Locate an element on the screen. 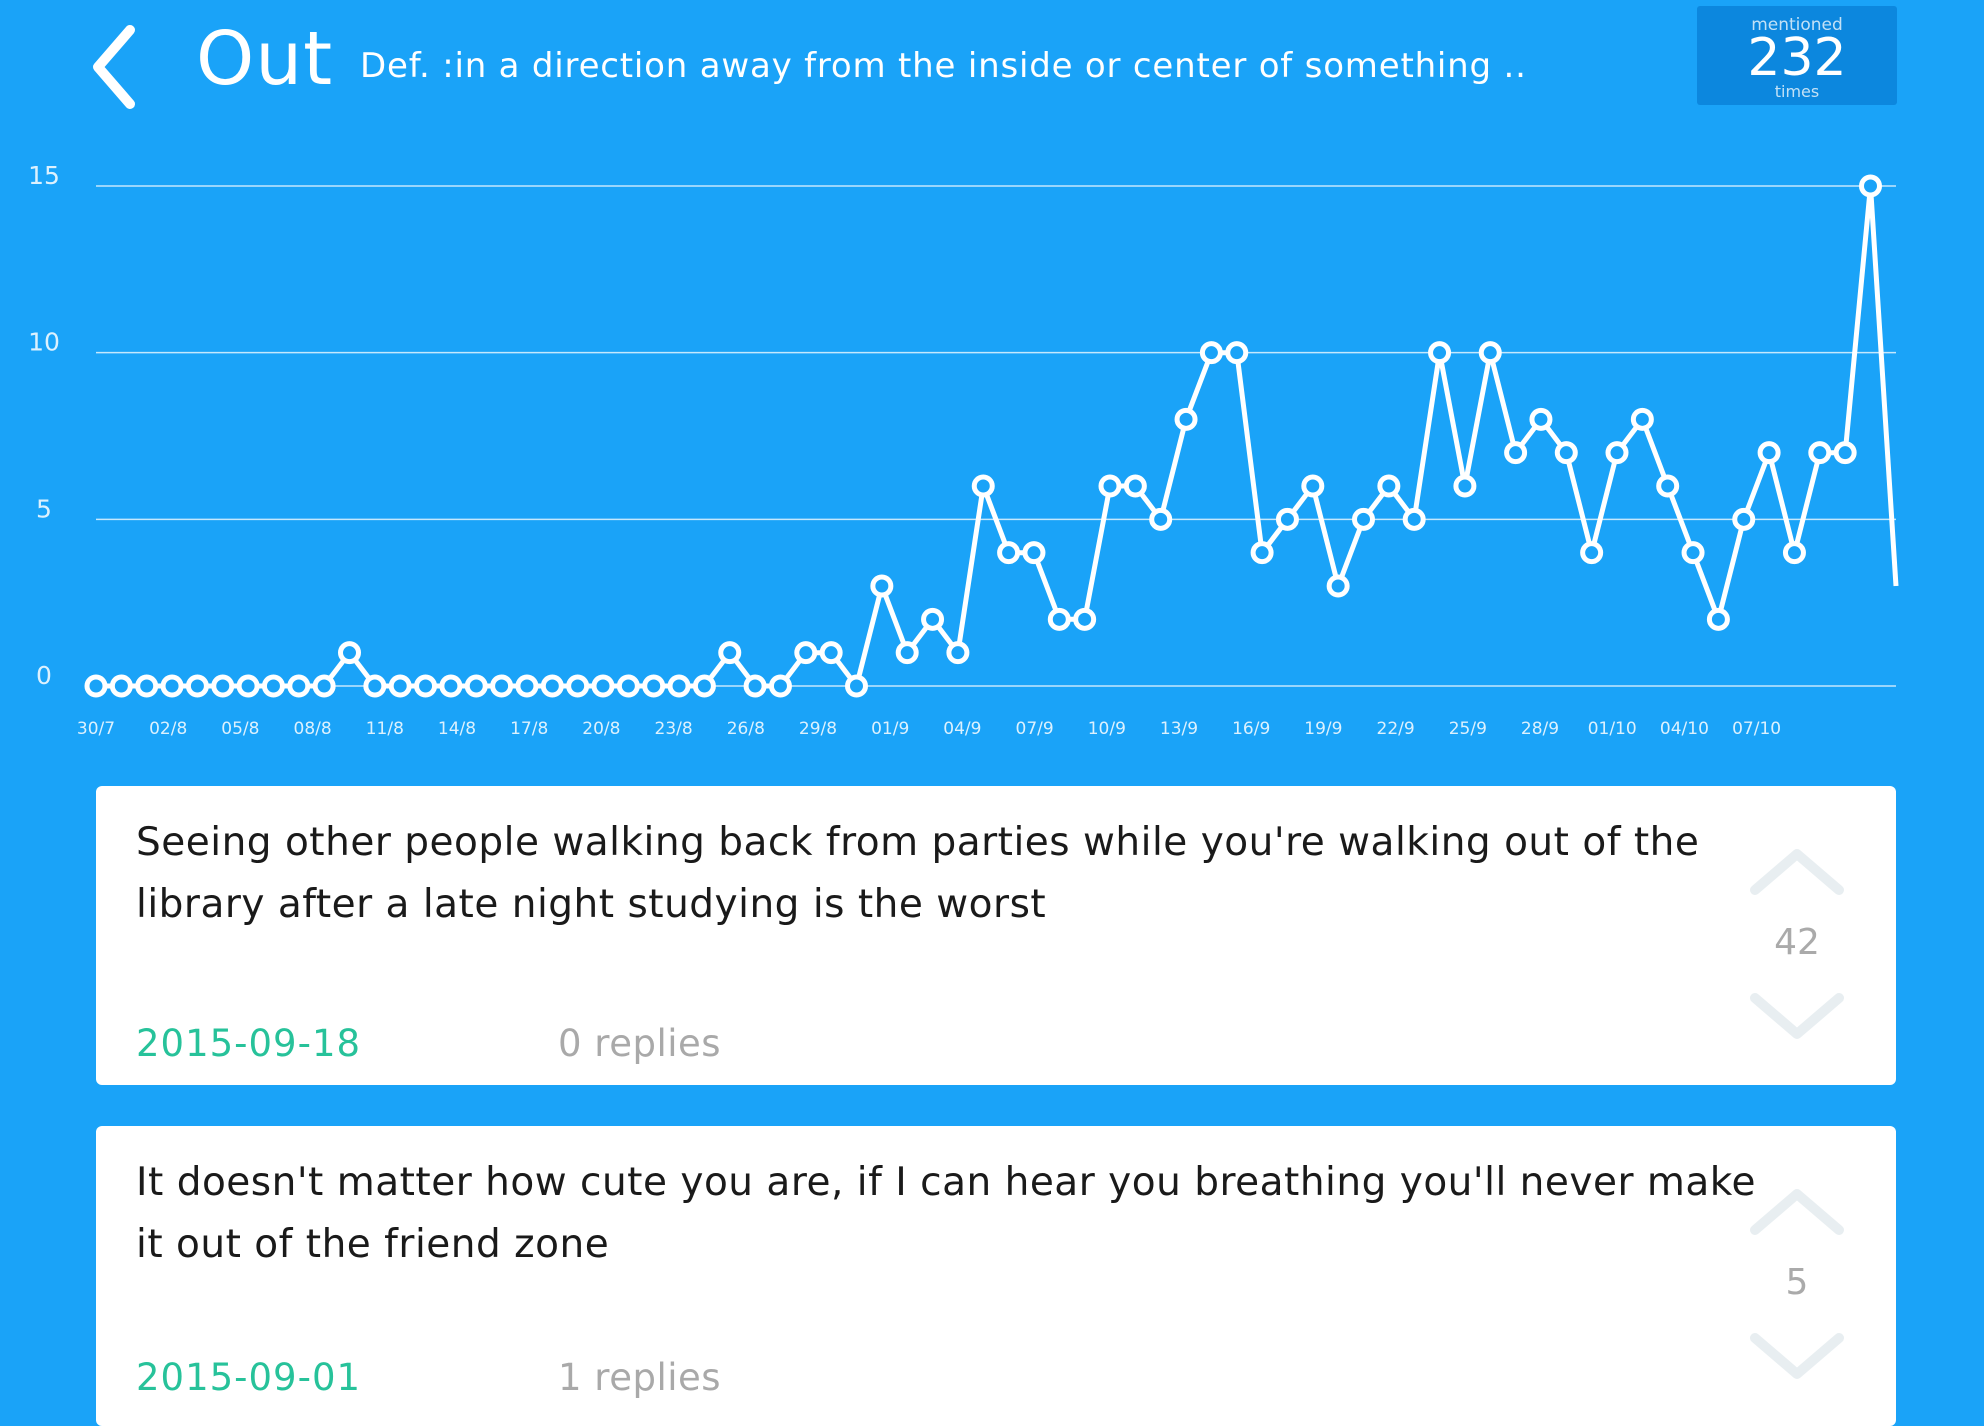 The height and width of the screenshot is (1426, 1984). x-tick-label: 30/7 is located at coordinates (96, 729).